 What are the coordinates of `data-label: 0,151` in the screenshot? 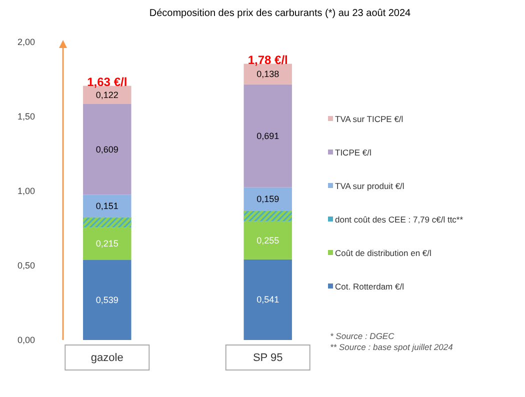 It's located at (107, 205).